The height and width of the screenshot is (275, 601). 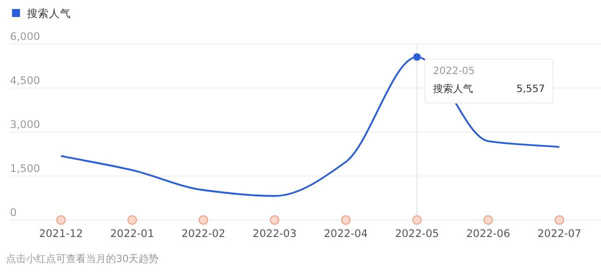 I want to click on x-tick-label: 2022-01, so click(x=132, y=234).